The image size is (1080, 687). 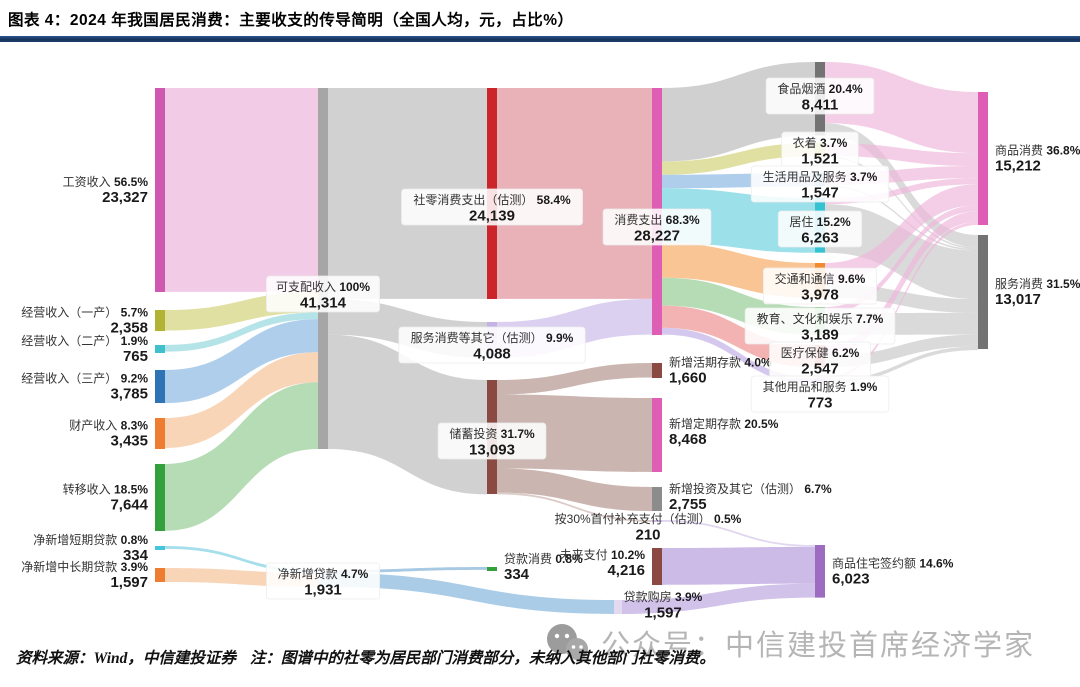 I want to click on label-loanhouse-value: 1,597, so click(x=663, y=613).